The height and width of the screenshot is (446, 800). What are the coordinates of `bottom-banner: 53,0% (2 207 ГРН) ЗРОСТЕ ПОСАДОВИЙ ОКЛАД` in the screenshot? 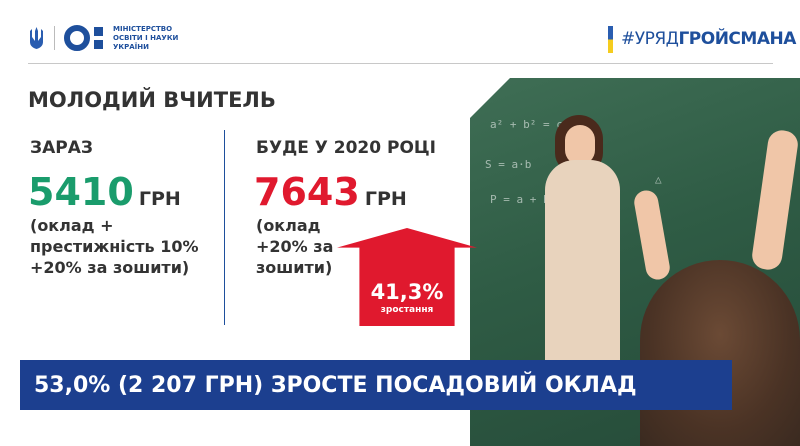 It's located at (376, 385).